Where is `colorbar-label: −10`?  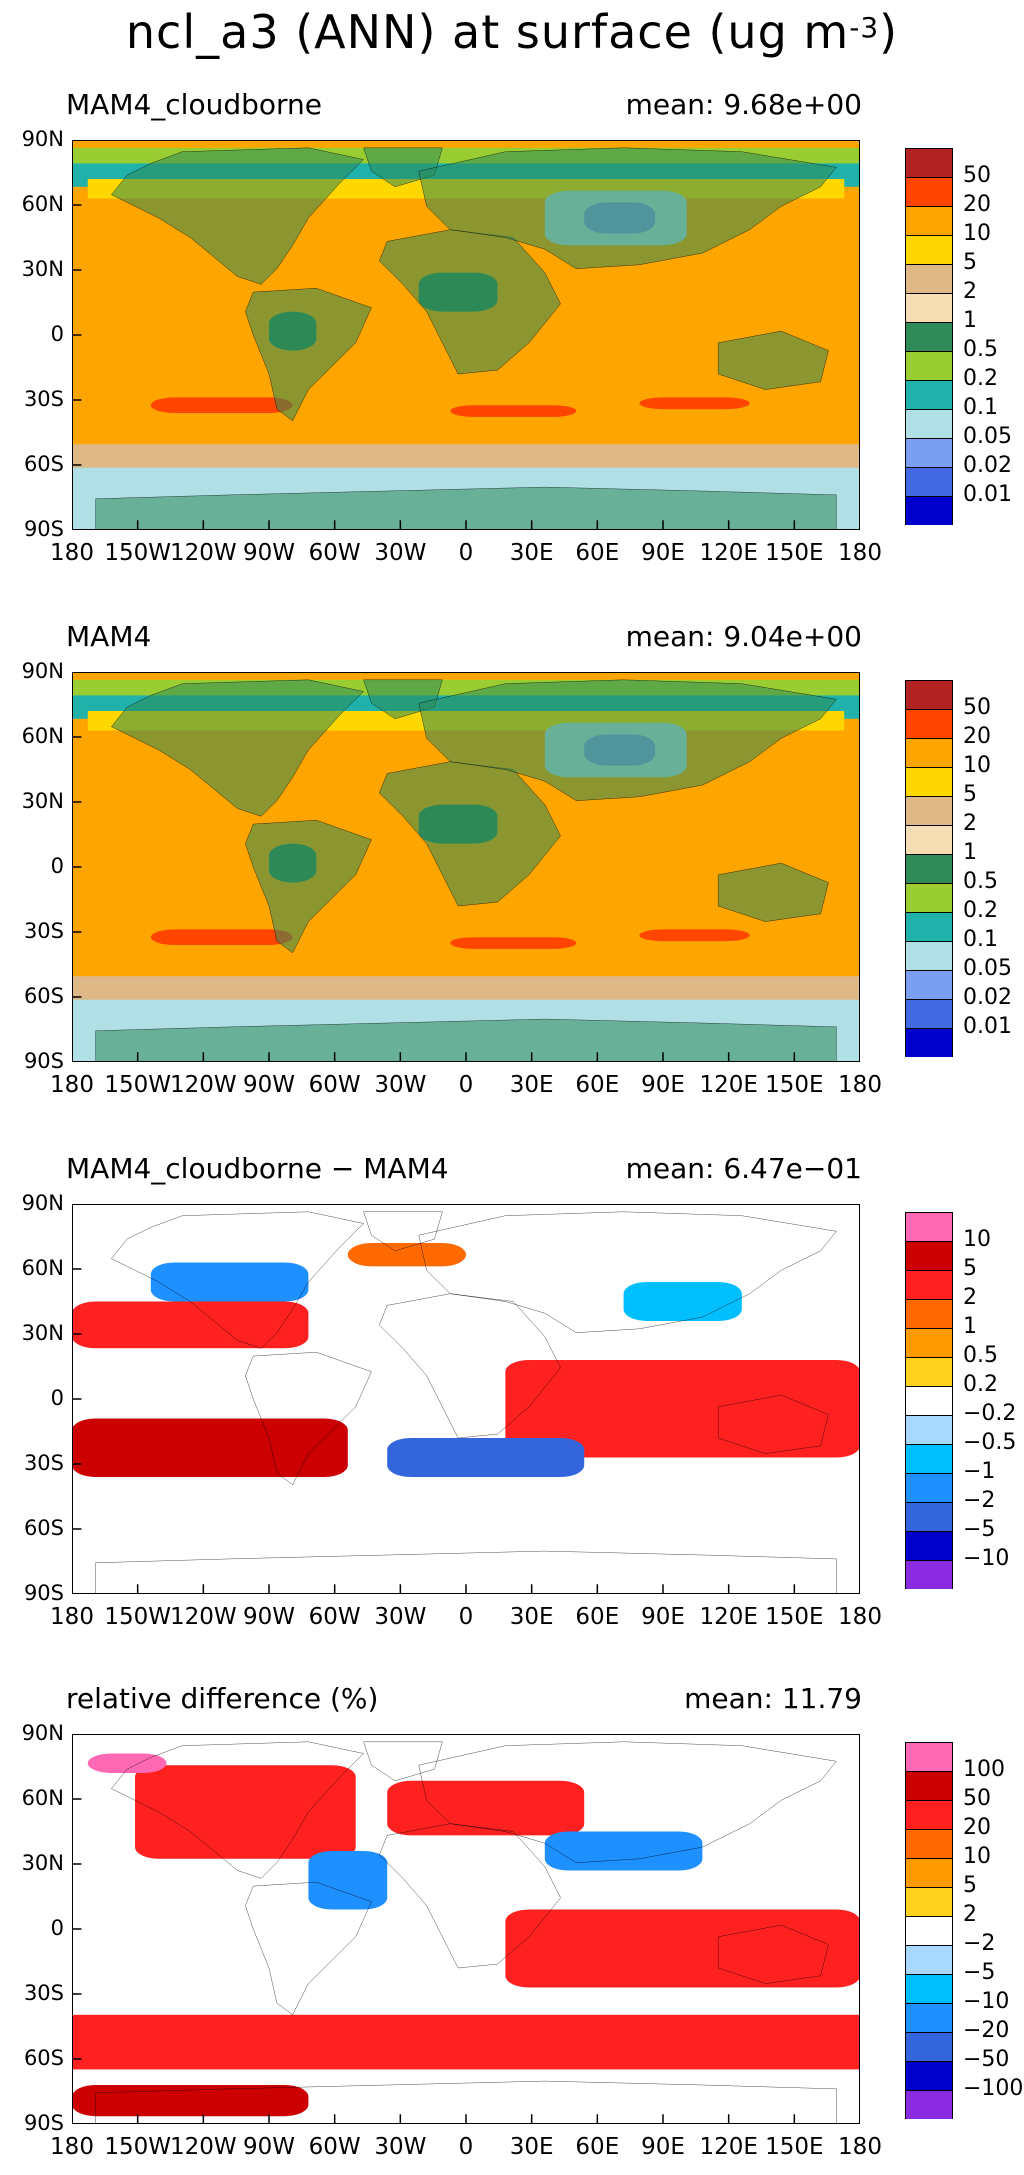
colorbar-label: −10 is located at coordinates (986, 1558).